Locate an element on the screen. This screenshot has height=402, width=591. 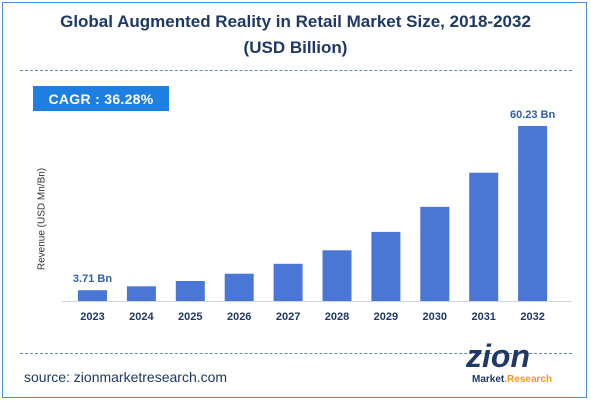
bar-2029 is located at coordinates (386, 266).